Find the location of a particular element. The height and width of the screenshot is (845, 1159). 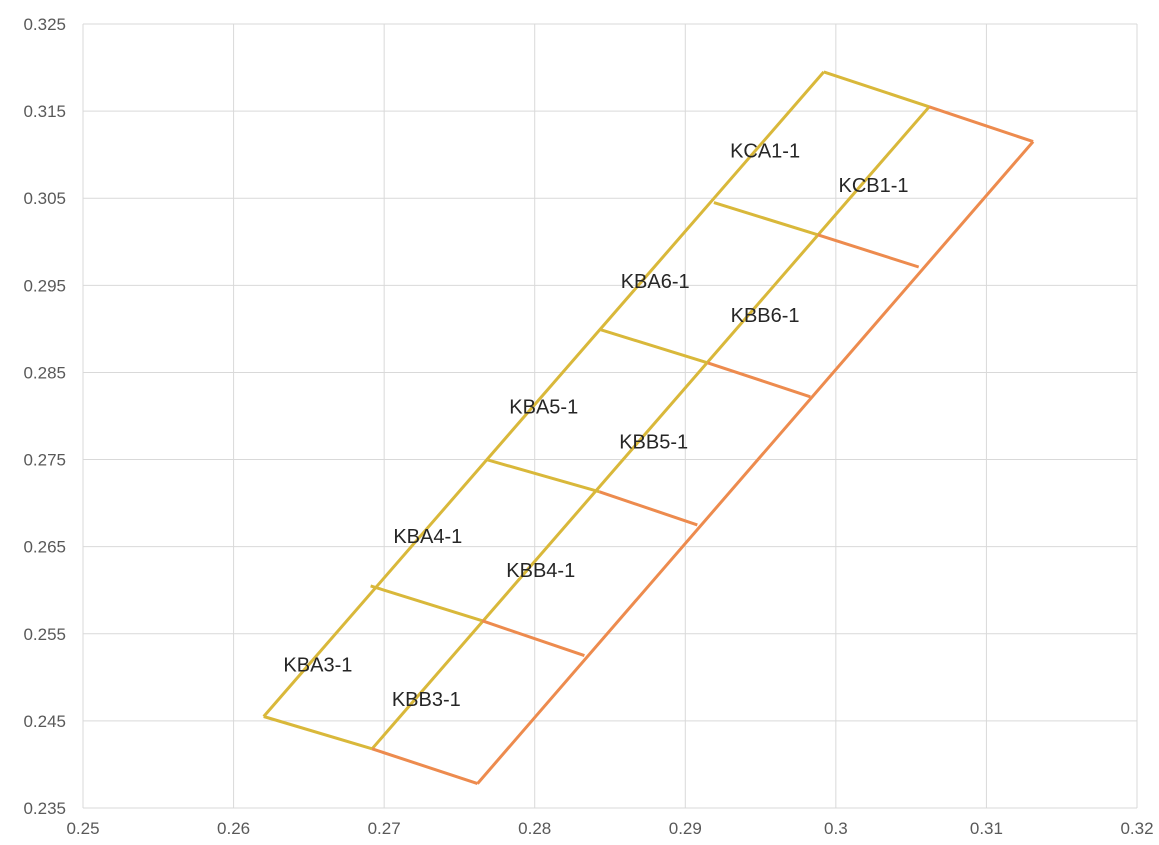

cell-label: KBB6-1 is located at coordinates (765, 316).